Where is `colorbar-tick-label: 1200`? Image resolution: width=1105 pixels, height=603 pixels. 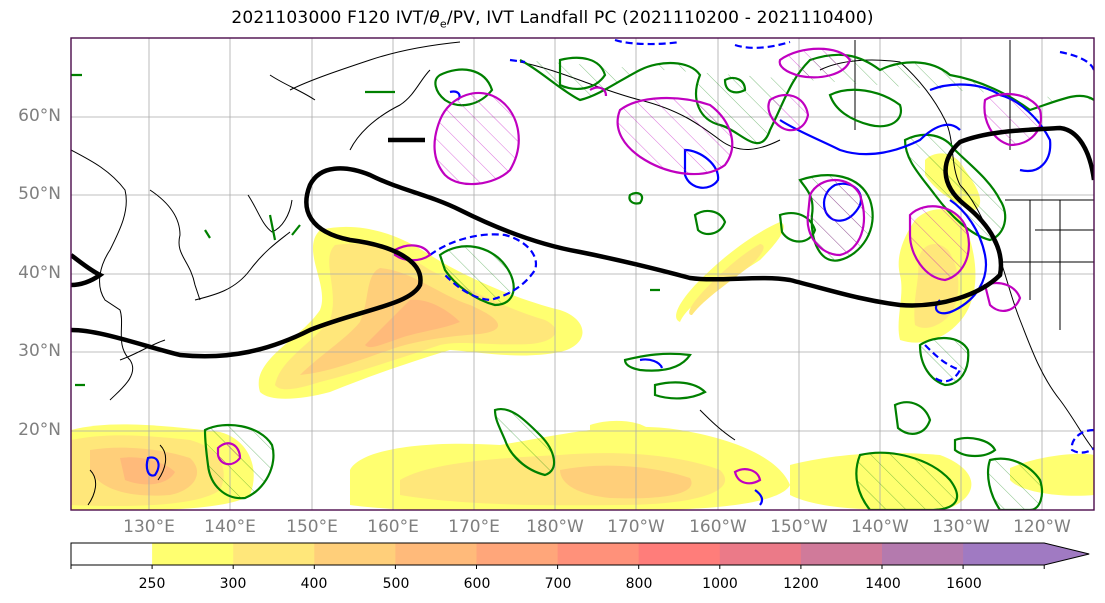 colorbar-tick-label: 1200 is located at coordinates (801, 584).